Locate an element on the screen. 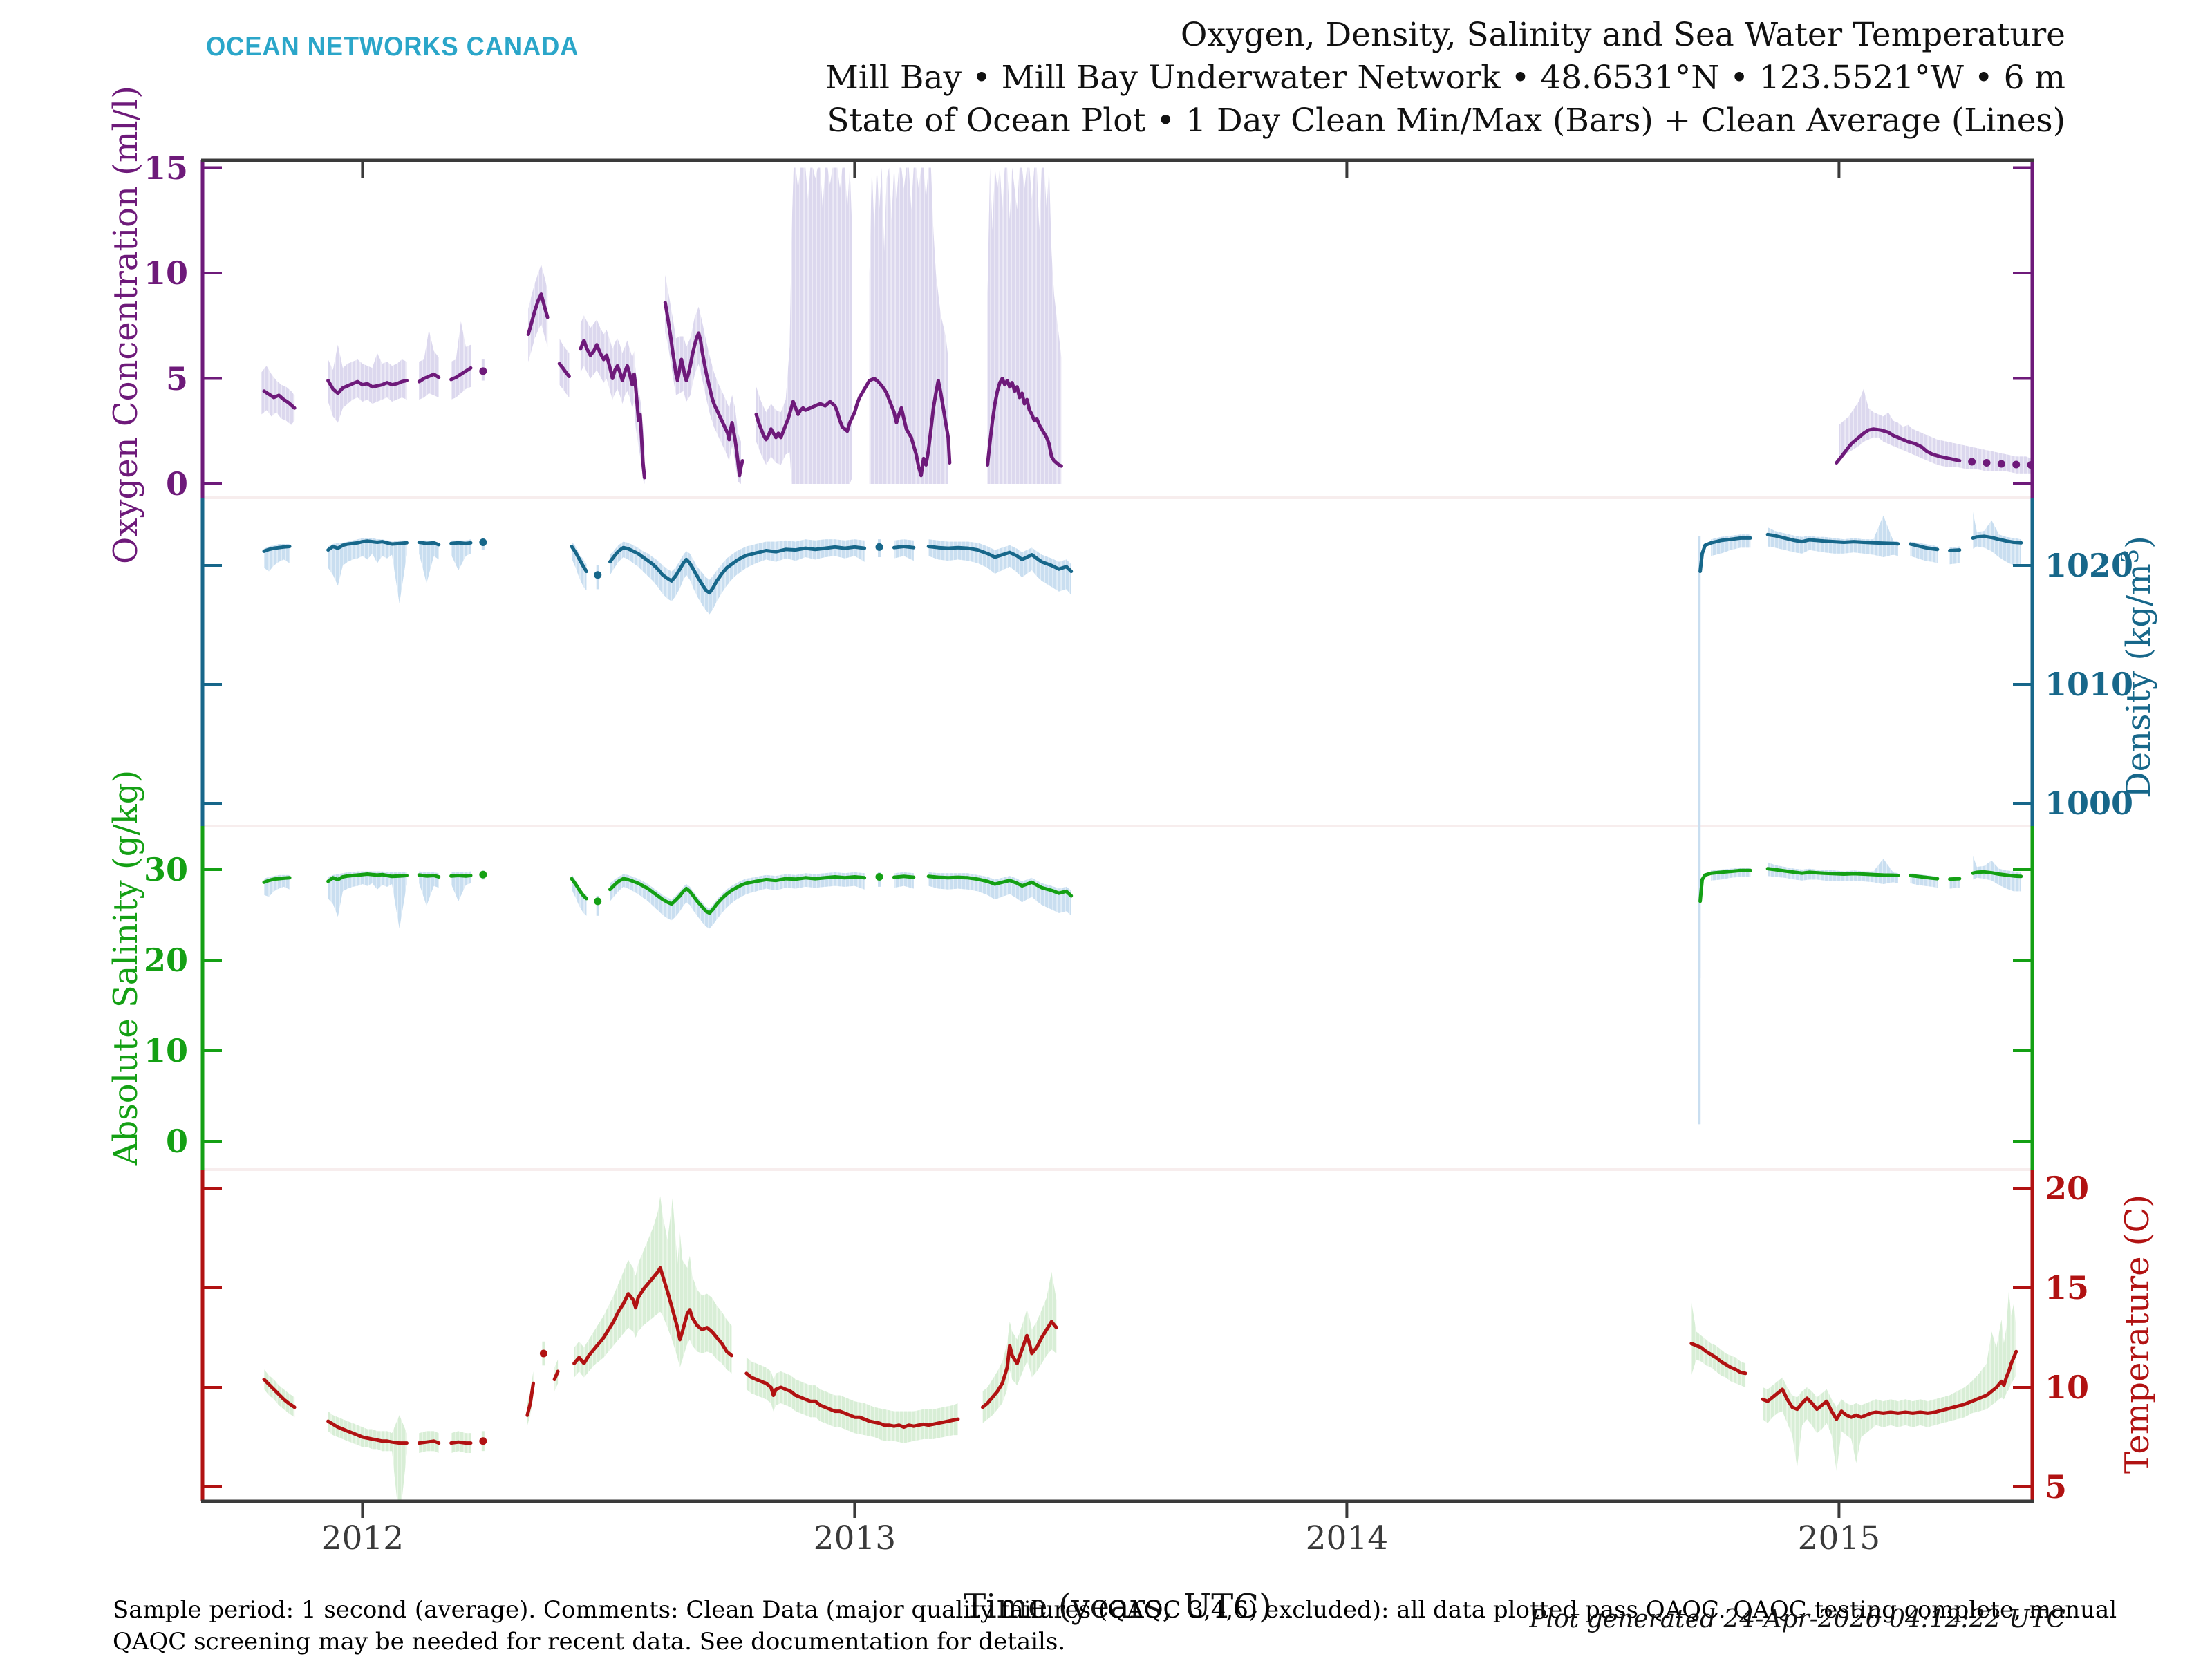 This screenshot has height=1659, width=2212. density-axis-title-sup: 3 is located at coordinates (2130, 556).